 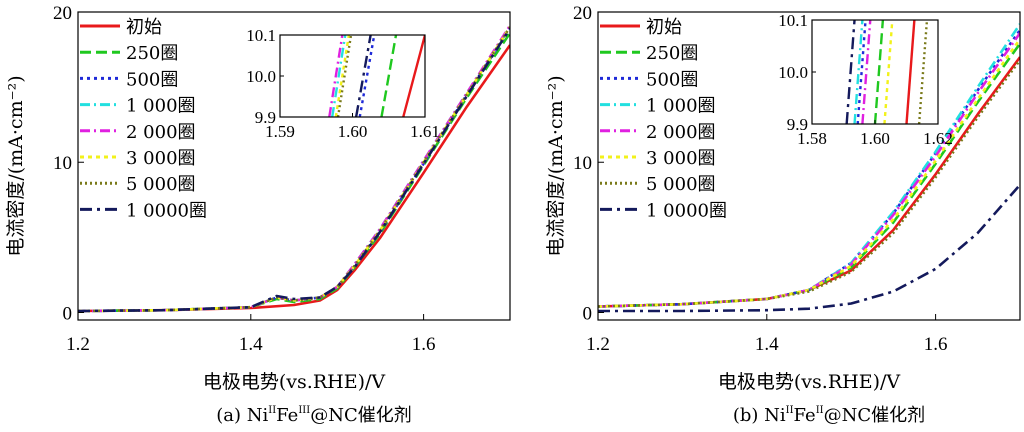 I want to click on inset-plot: 1.58 1.60 1.62 9.9 10.0 10.1, so click(x=865, y=79).